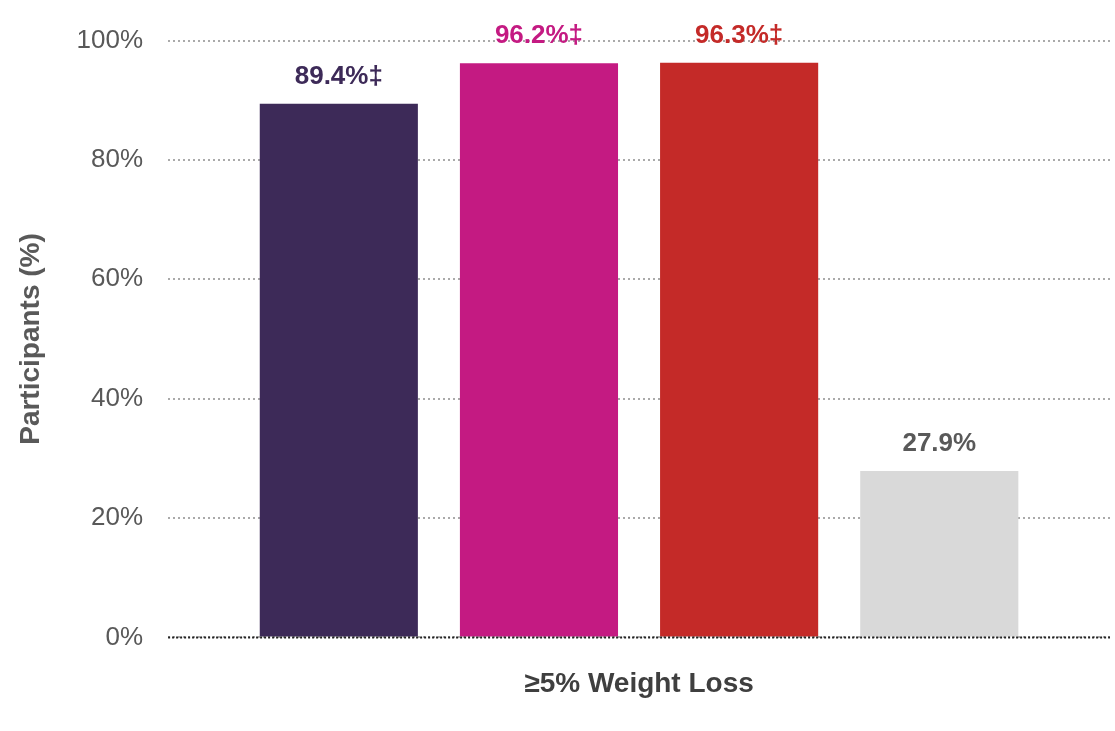 This screenshot has width=1115, height=731. Describe the element at coordinates (29, 339) in the screenshot. I see `y-axis-title: Participants (%)` at that location.